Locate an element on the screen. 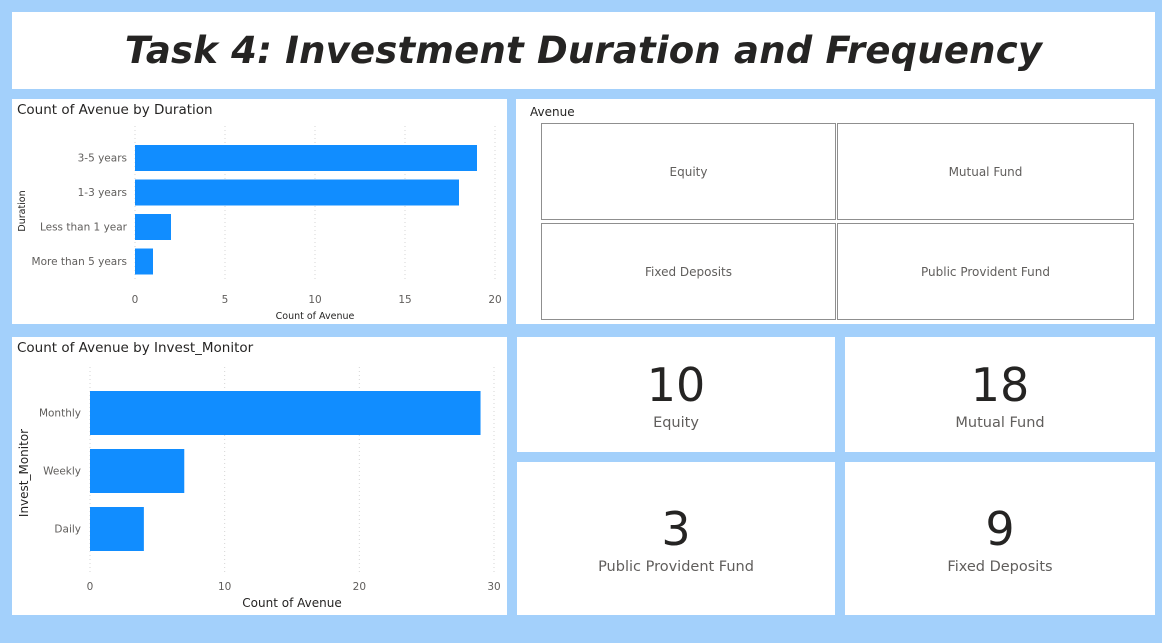  category-label: Weekly is located at coordinates (62, 472).